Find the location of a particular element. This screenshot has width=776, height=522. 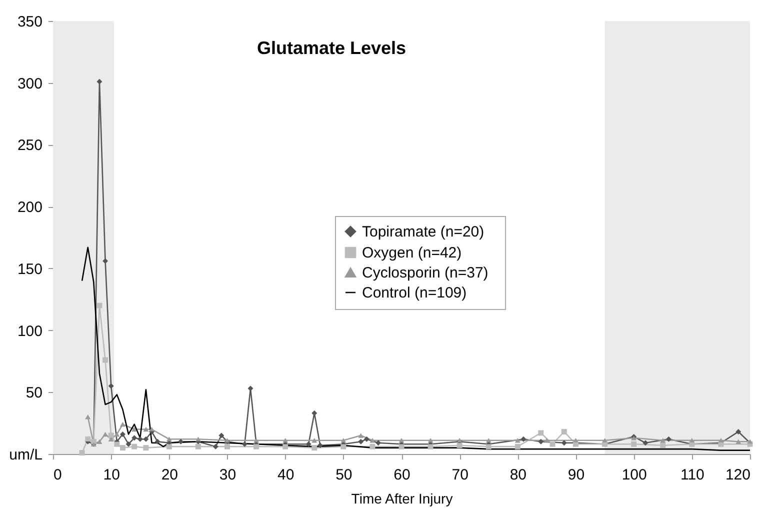

y-tick-label: 50 is located at coordinates (34, 393).